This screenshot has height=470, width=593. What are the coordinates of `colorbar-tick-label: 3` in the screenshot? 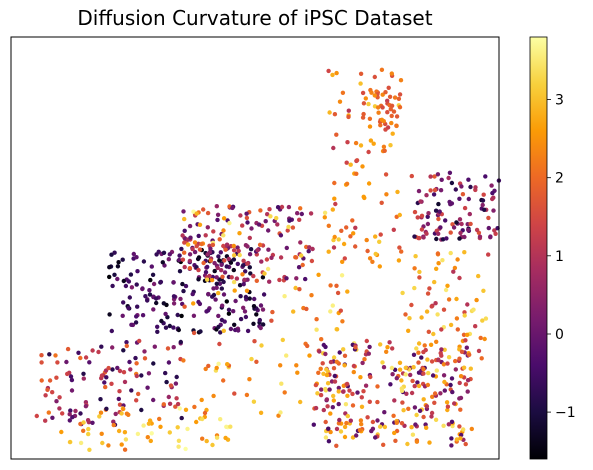 It's located at (559, 101).